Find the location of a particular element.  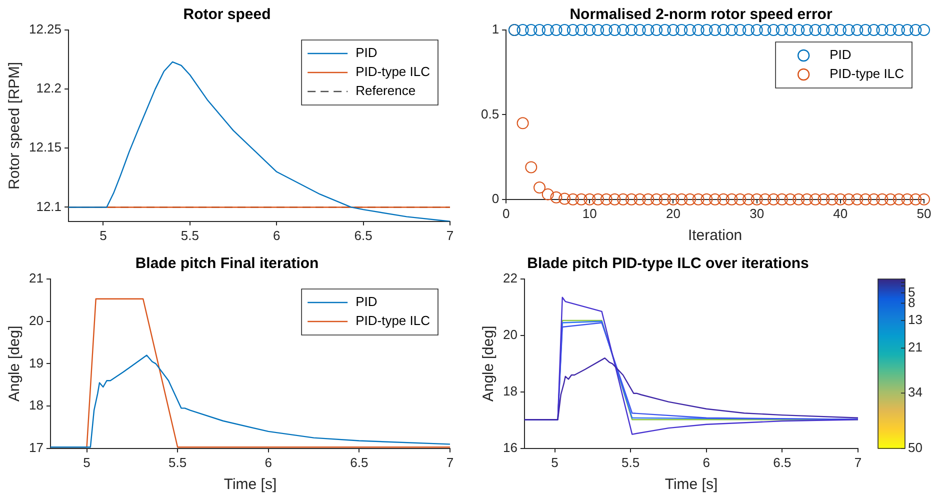

x-tick-label: 50 is located at coordinates (924, 213).